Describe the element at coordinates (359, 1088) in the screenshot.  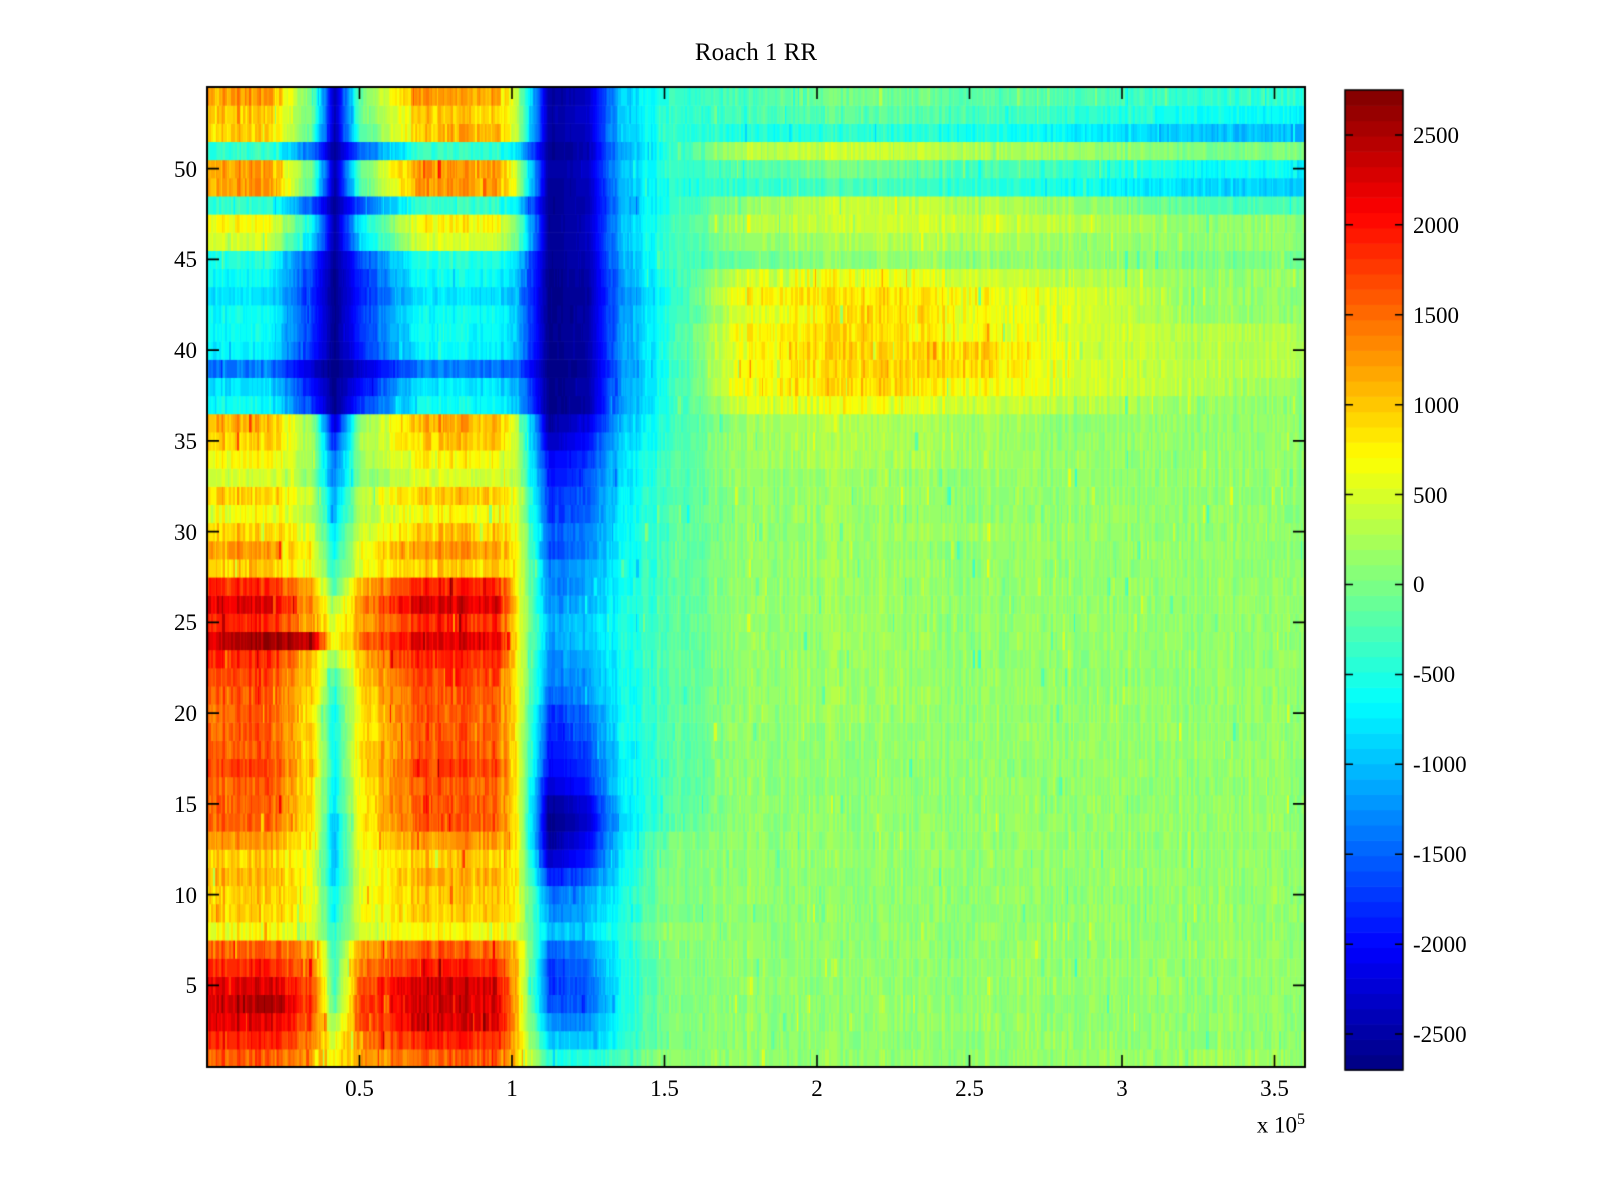
I see `x-tick-label: 0.5` at that location.